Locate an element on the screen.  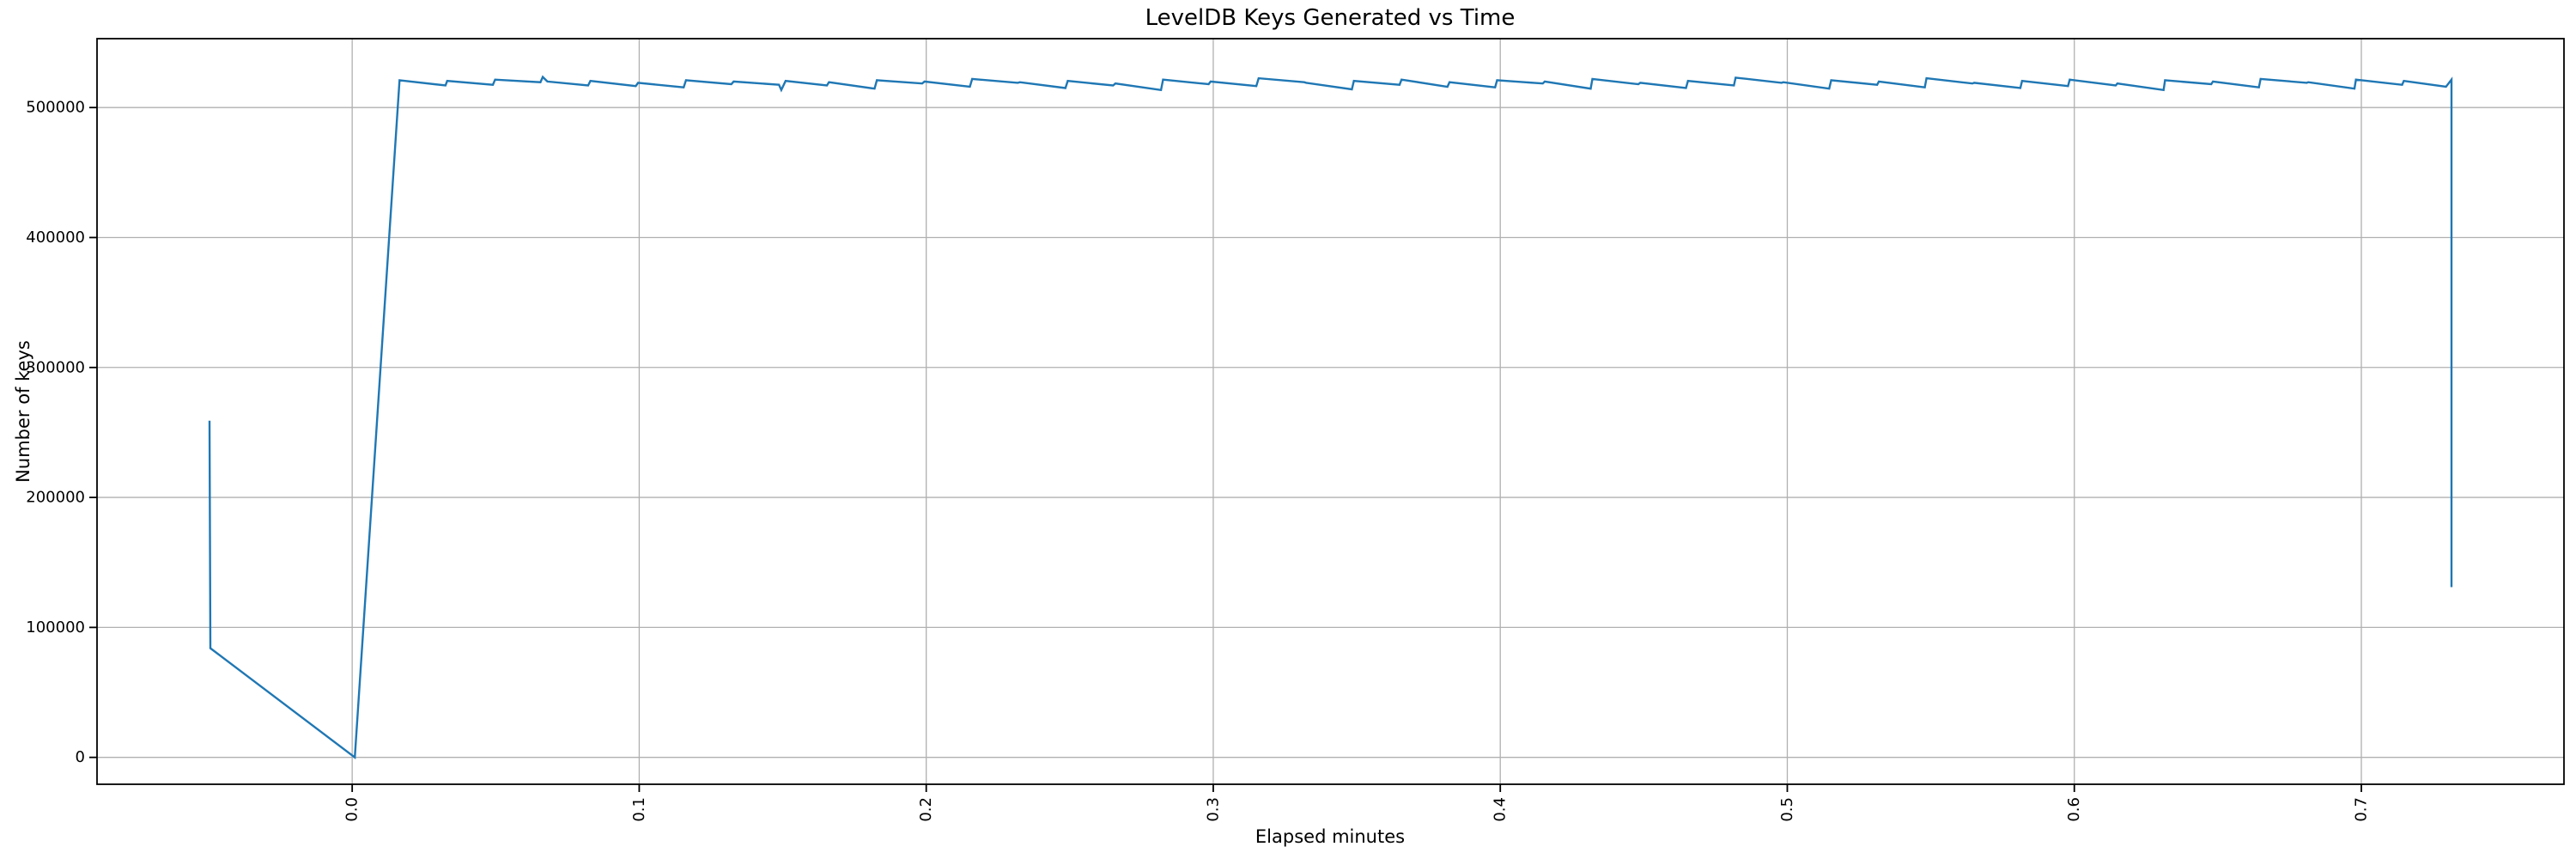
x-tick-label: 0.3 is located at coordinates (1213, 809).